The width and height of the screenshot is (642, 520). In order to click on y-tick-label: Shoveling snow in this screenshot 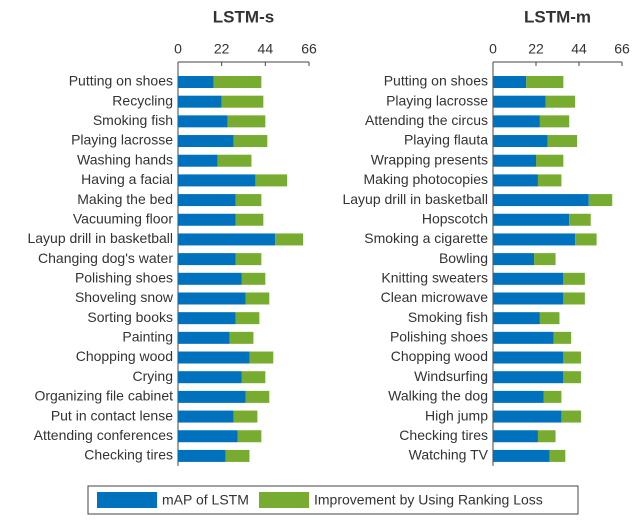, I will do `click(124, 297)`.